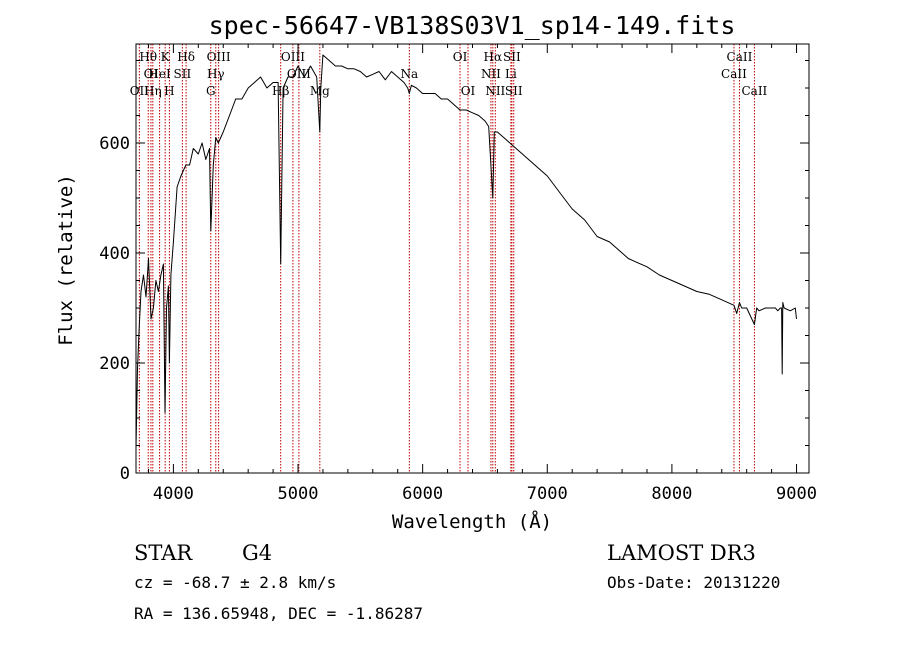 The image size is (900, 654). What do you see at coordinates (493, 57) in the screenshot?
I see `line-label-20: Hα` at bounding box center [493, 57].